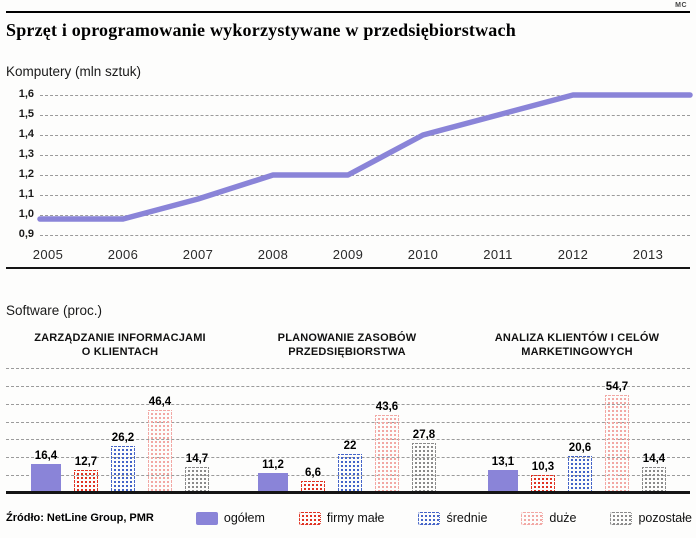 This screenshot has width=696, height=538. Describe the element at coordinates (273, 476) in the screenshot. I see `bar-cell: 11,2` at that location.